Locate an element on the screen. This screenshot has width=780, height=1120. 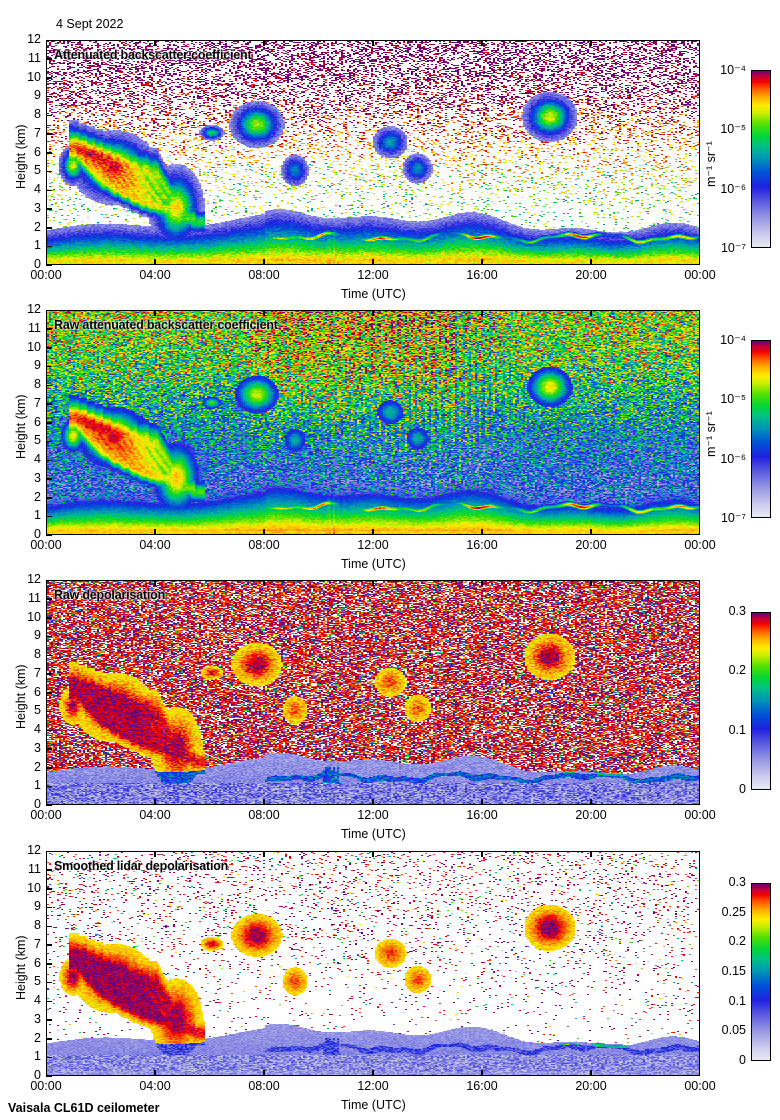
y-tick-label: 2 is located at coordinates (37, 1037).